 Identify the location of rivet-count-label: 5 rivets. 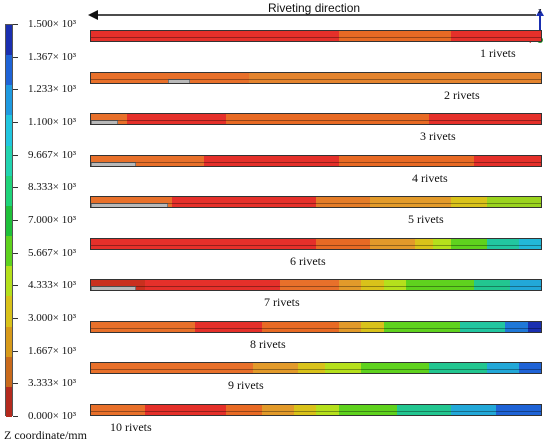
(426, 219).